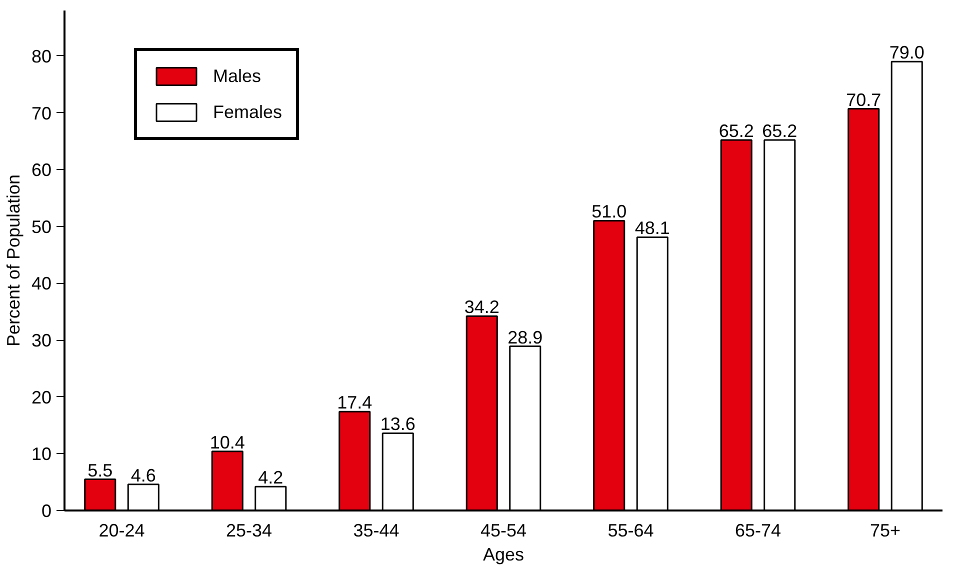 The image size is (960, 567). I want to click on y-tick-label: 70, so click(41, 113).